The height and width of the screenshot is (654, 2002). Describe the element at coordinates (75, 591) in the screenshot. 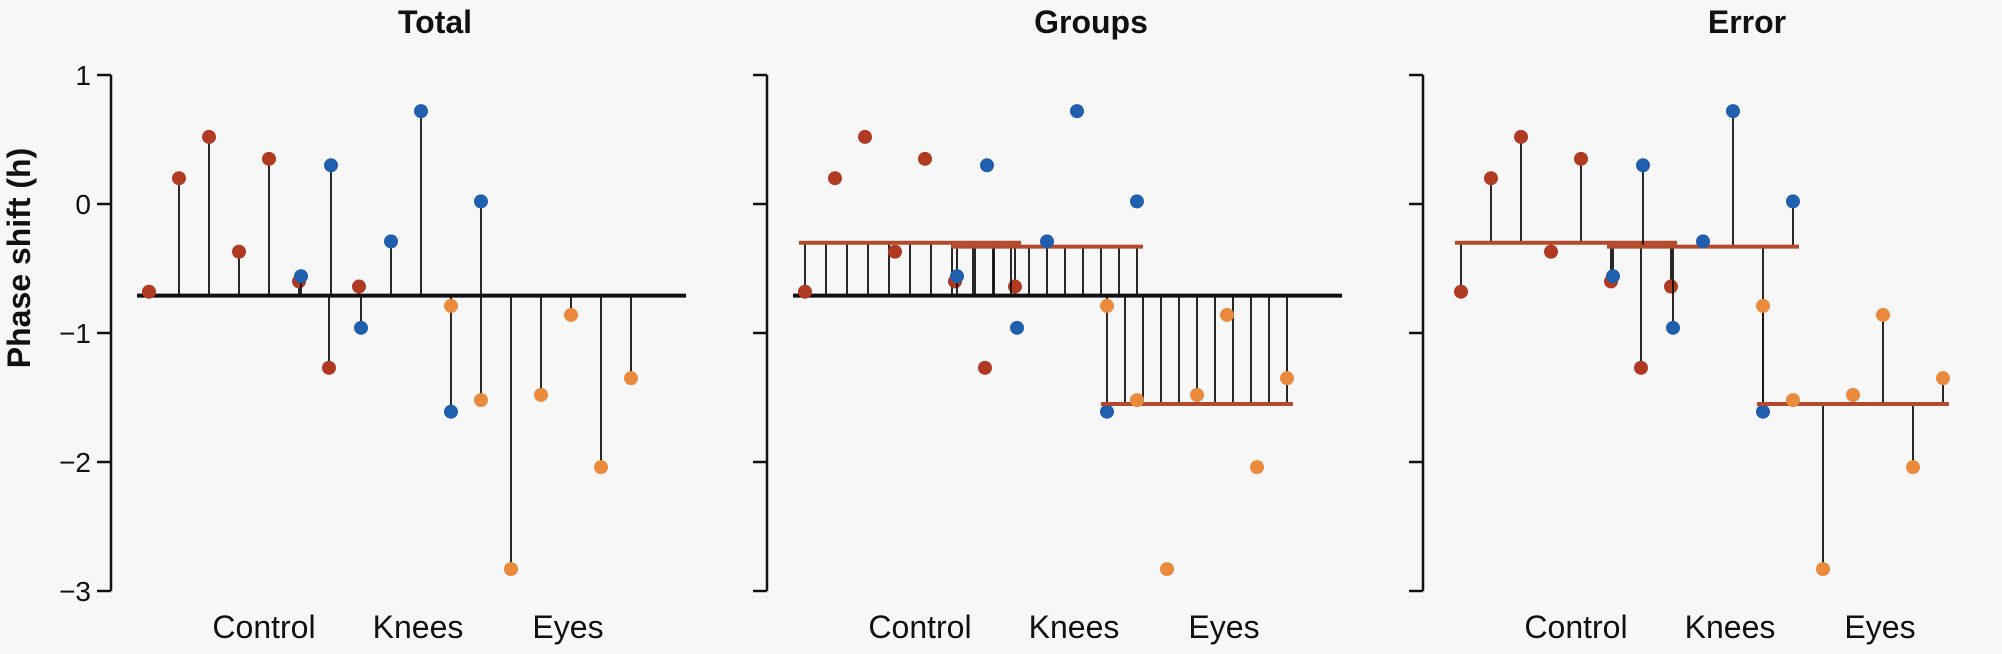

I see `y-tick-label: −3` at that location.